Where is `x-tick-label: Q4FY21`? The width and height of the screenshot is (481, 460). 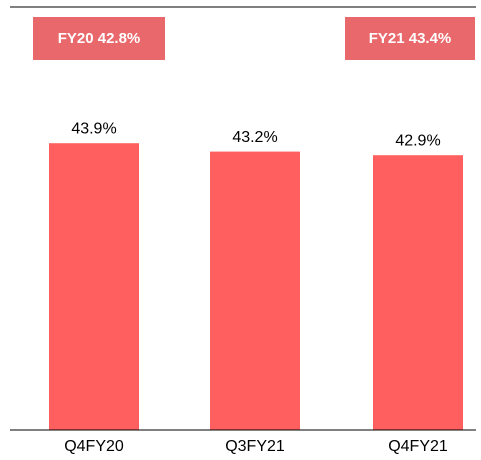
x-tick-label: Q4FY21 is located at coordinates (418, 446).